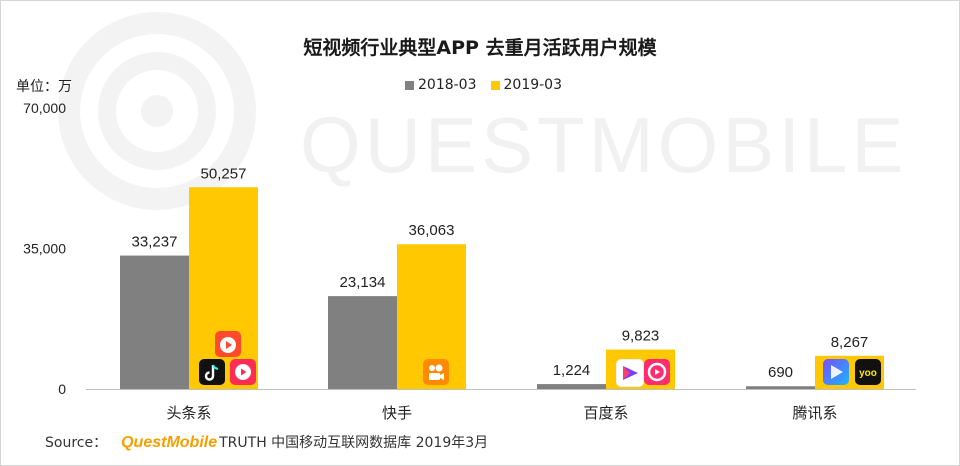 The height and width of the screenshot is (466, 960). I want to click on source-brand: QuestMobile, so click(169, 442).